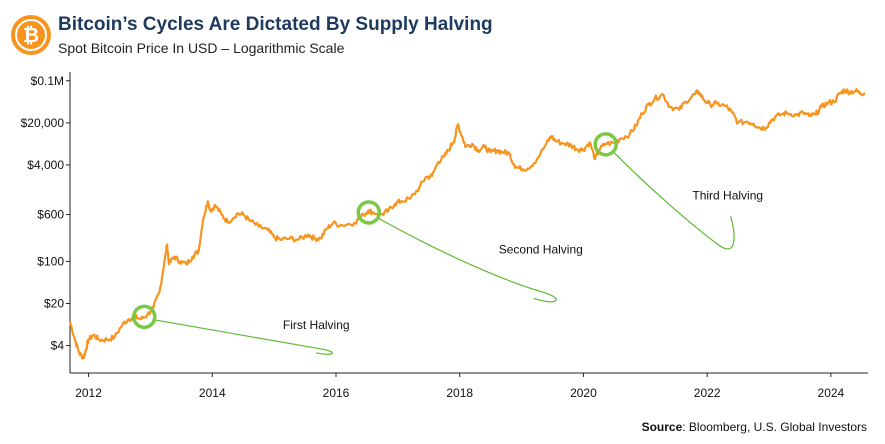 The image size is (885, 444). I want to click on x-tick-label: 2016, so click(336, 393).